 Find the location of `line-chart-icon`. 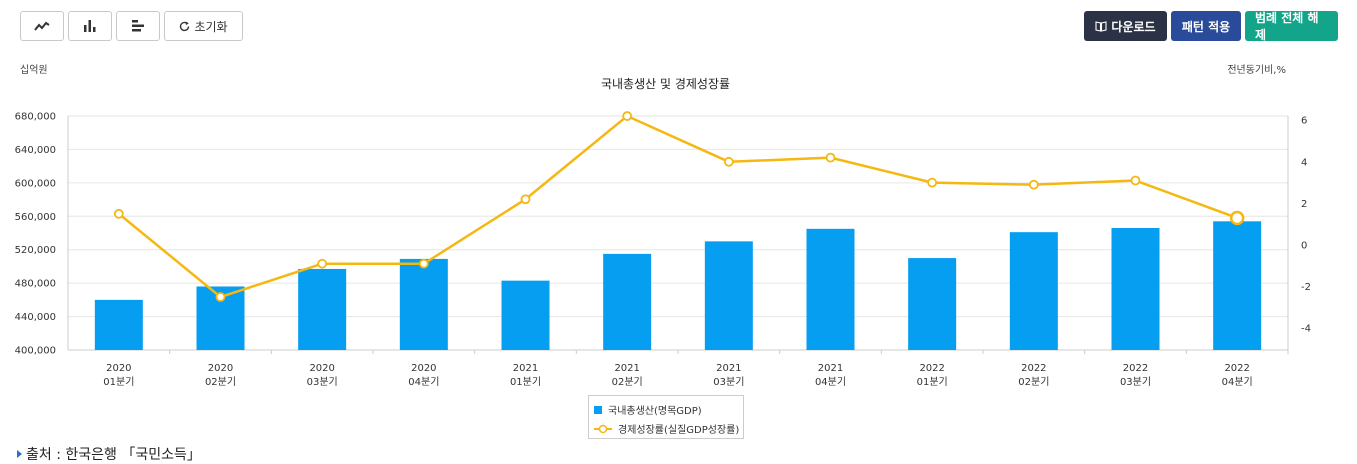

line-chart-icon is located at coordinates (42, 26).